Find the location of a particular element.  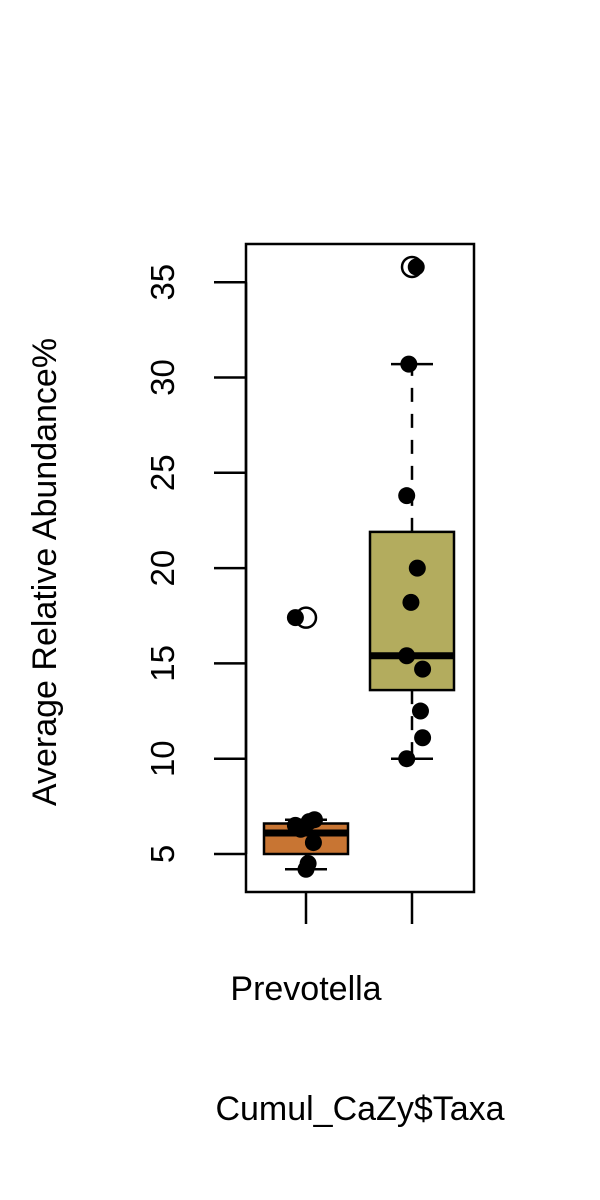

x-axis-title: Cumul_CaZy$Taxa is located at coordinates (359, 1109).